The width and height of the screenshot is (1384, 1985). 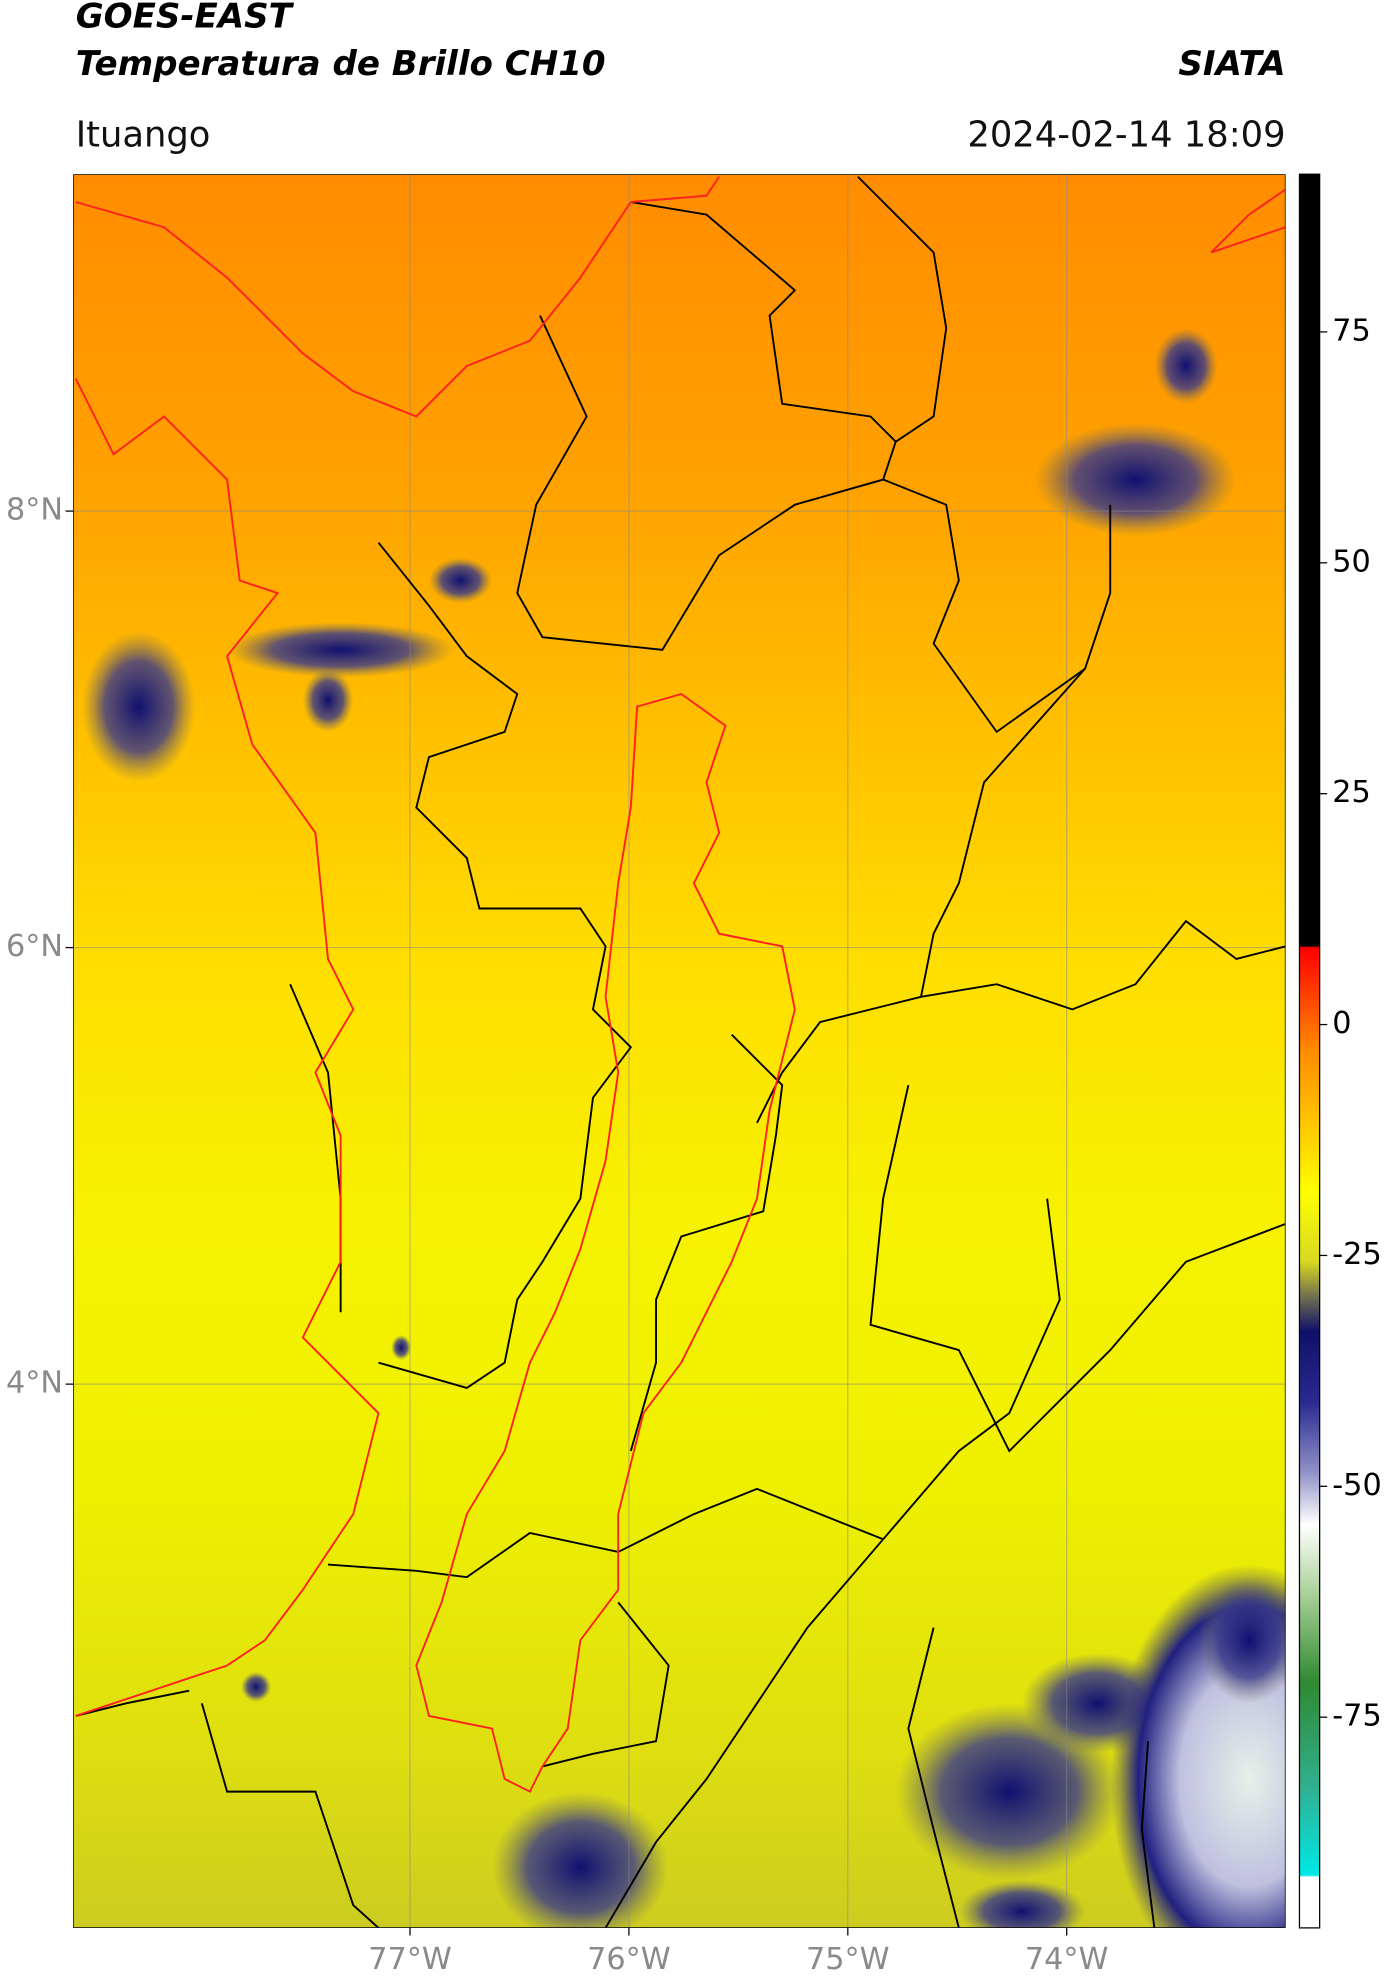 I want to click on lon-tick-label: 74°W, so click(x=1067, y=1959).